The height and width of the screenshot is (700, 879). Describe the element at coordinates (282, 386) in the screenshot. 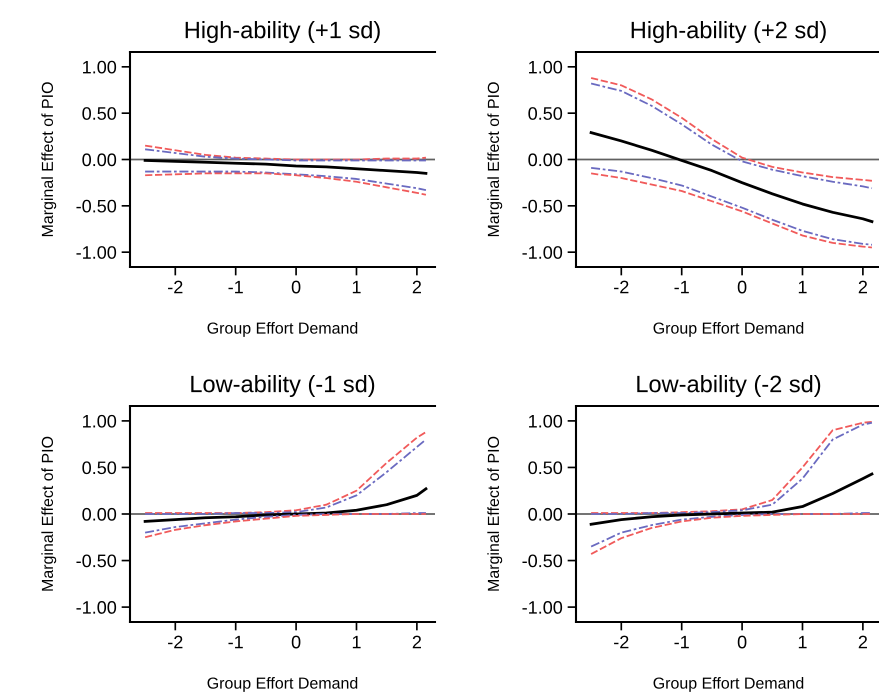

I see `chart-title: Low-ability (-1 sd)` at that location.